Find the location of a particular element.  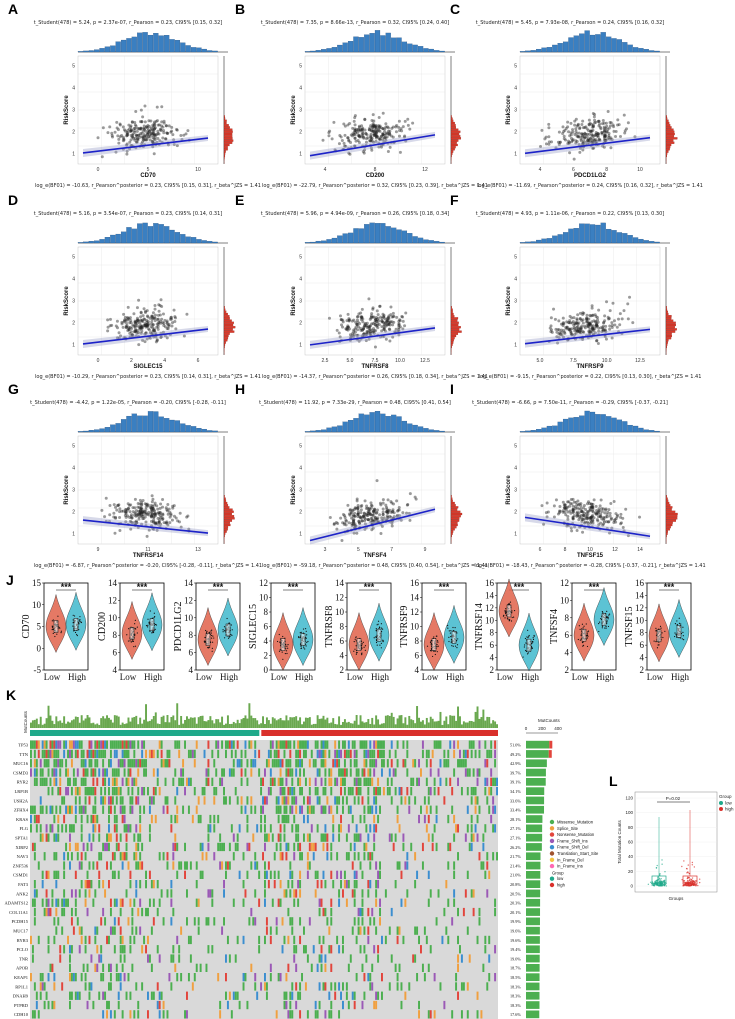

gene-count-bar is located at coordinates (538, 744).